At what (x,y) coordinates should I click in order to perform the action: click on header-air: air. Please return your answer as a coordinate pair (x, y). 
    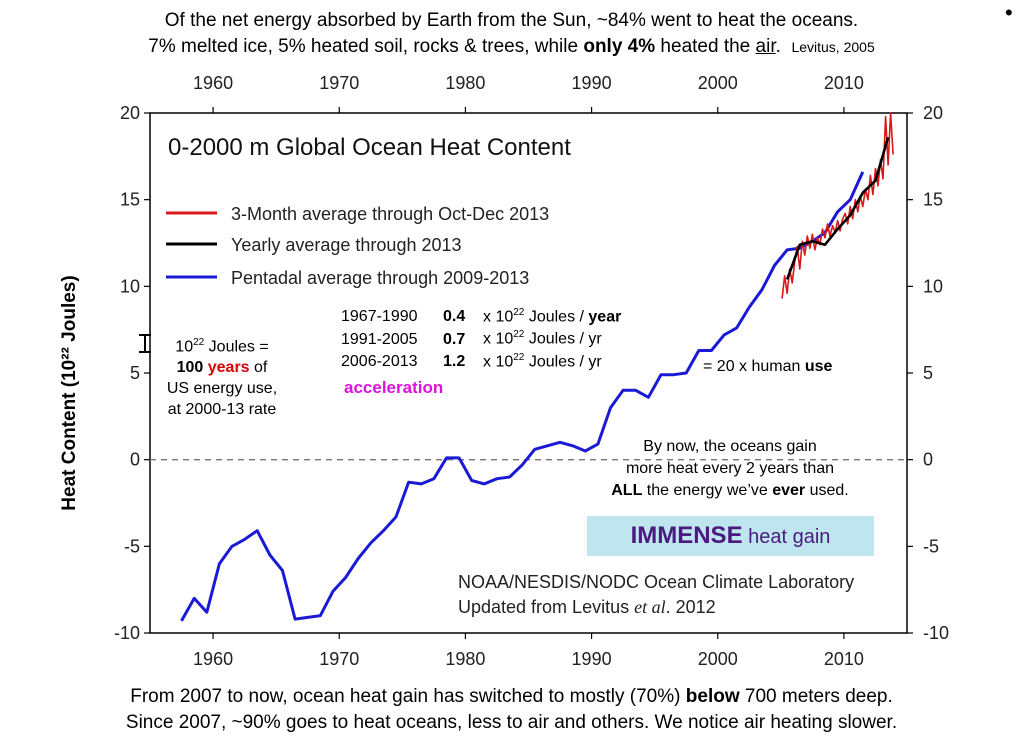
    Looking at the image, I should click on (765, 46).